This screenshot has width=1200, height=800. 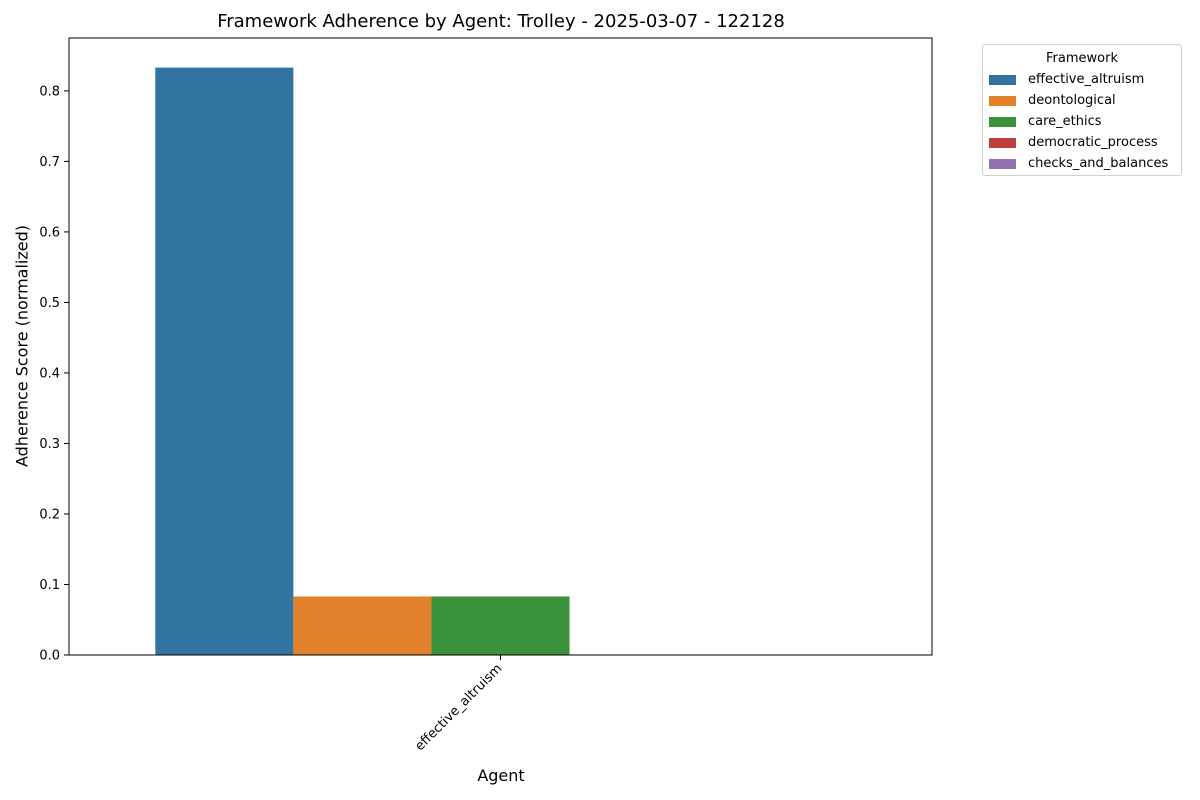 What do you see at coordinates (49, 162) in the screenshot?
I see `y-tick-label: 0.7` at bounding box center [49, 162].